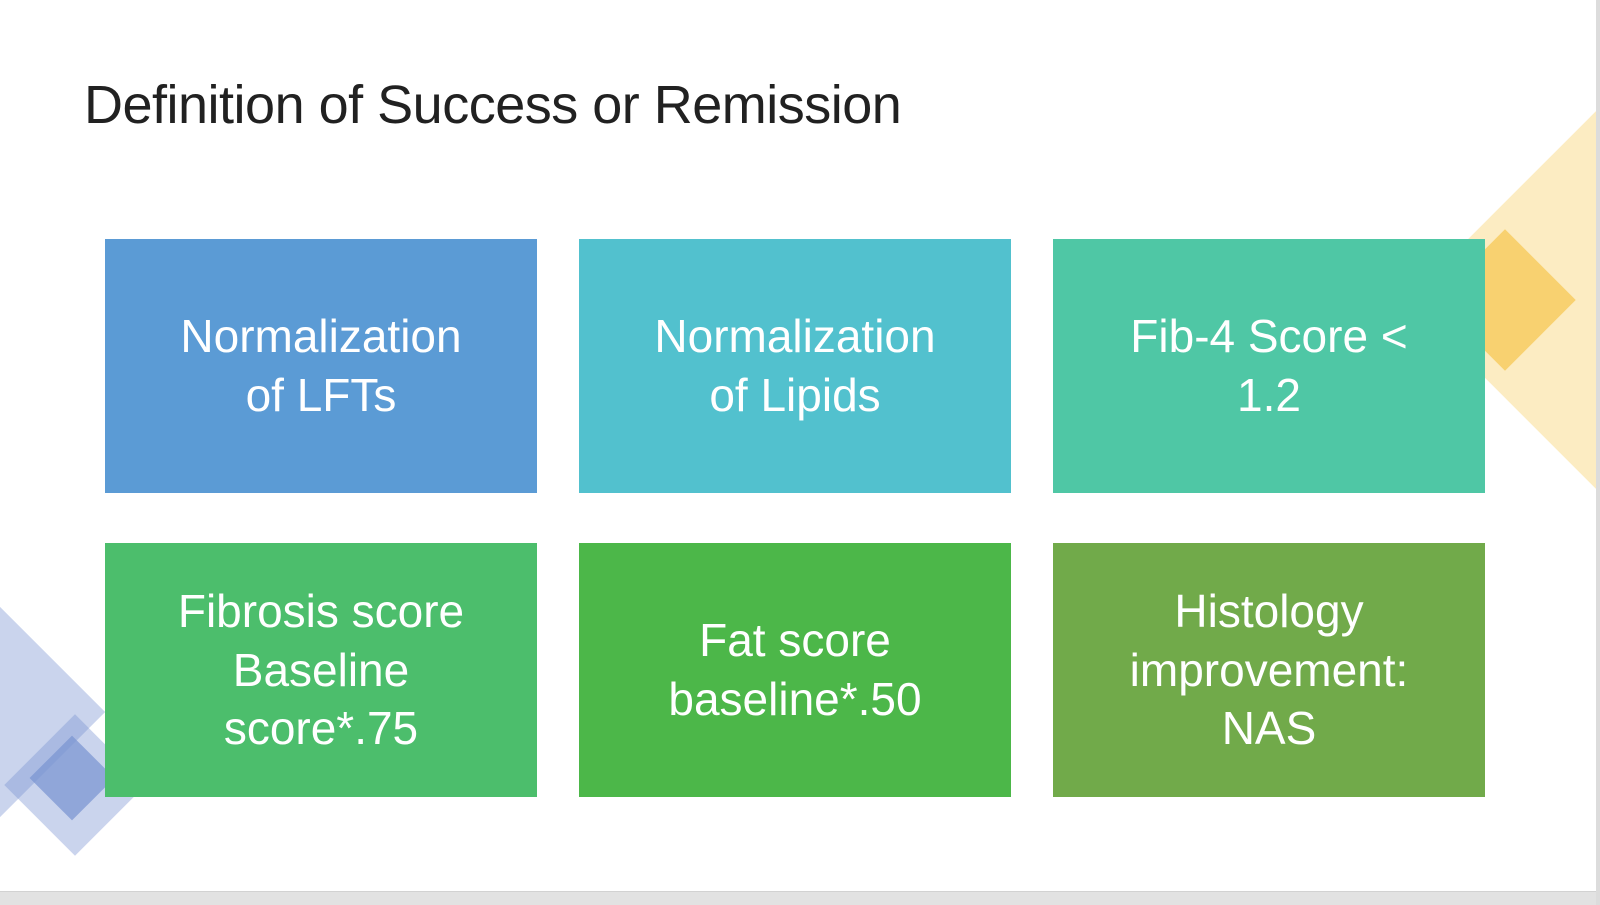 This screenshot has width=1600, height=905. I want to click on decorative-lavender-diamond-large, so click(53, 702).